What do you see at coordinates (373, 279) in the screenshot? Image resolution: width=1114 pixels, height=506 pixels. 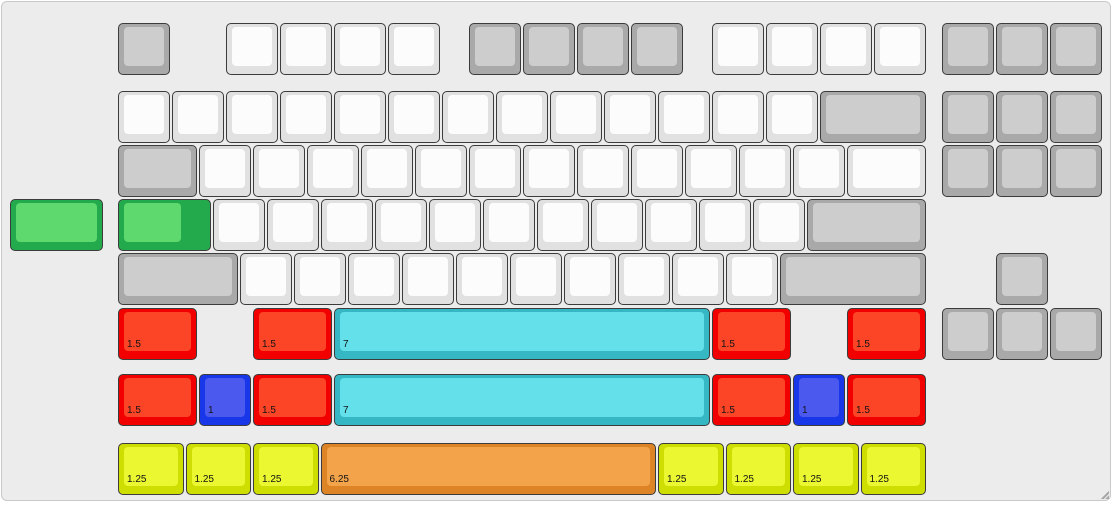 I see `c-key` at bounding box center [373, 279].